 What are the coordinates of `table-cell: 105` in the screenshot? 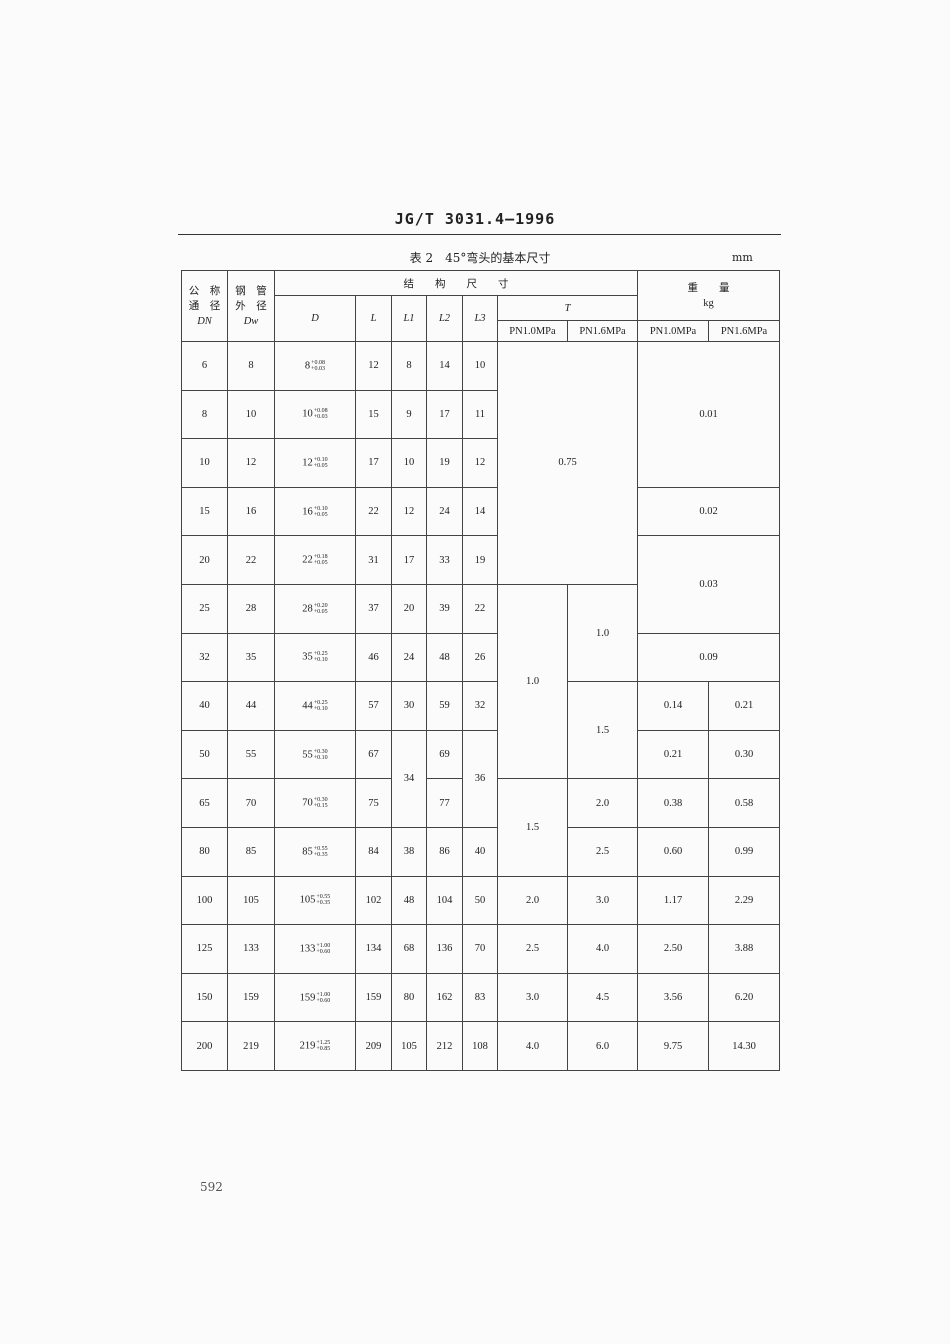 It's located at (251, 900).